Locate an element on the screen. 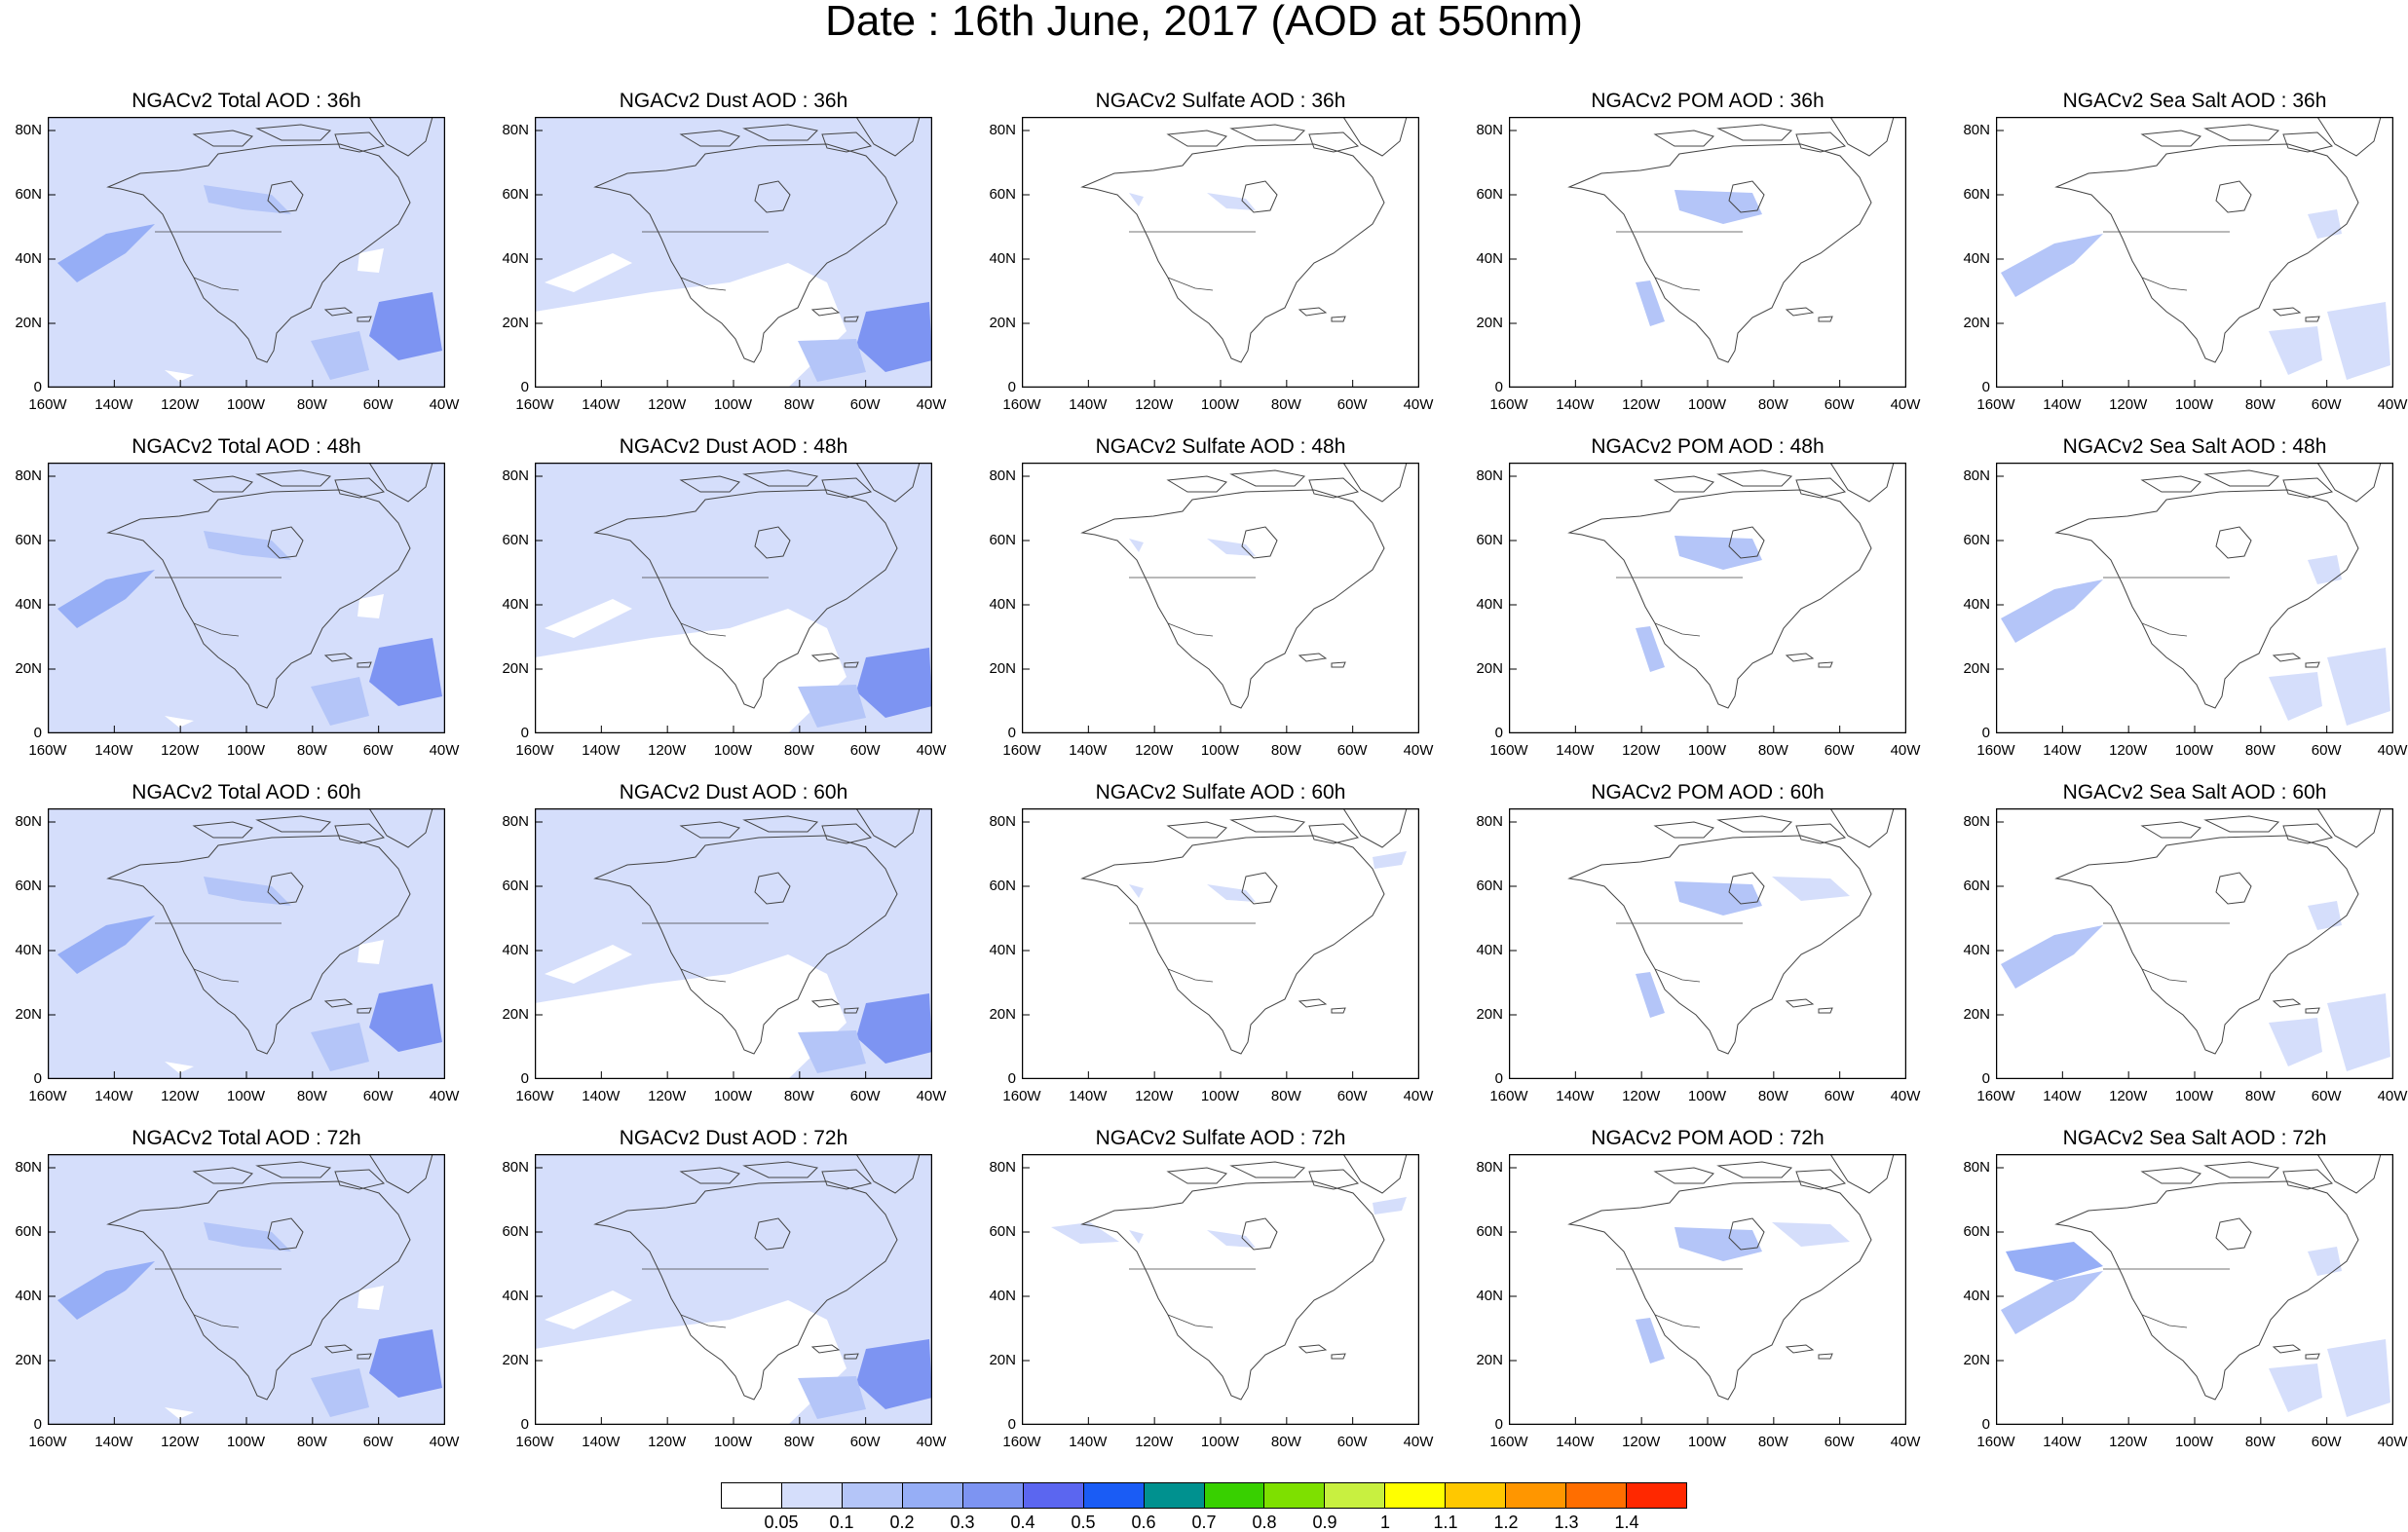  panel-title: NGACv2 POM AOD : 60h is located at coordinates (1708, 792).